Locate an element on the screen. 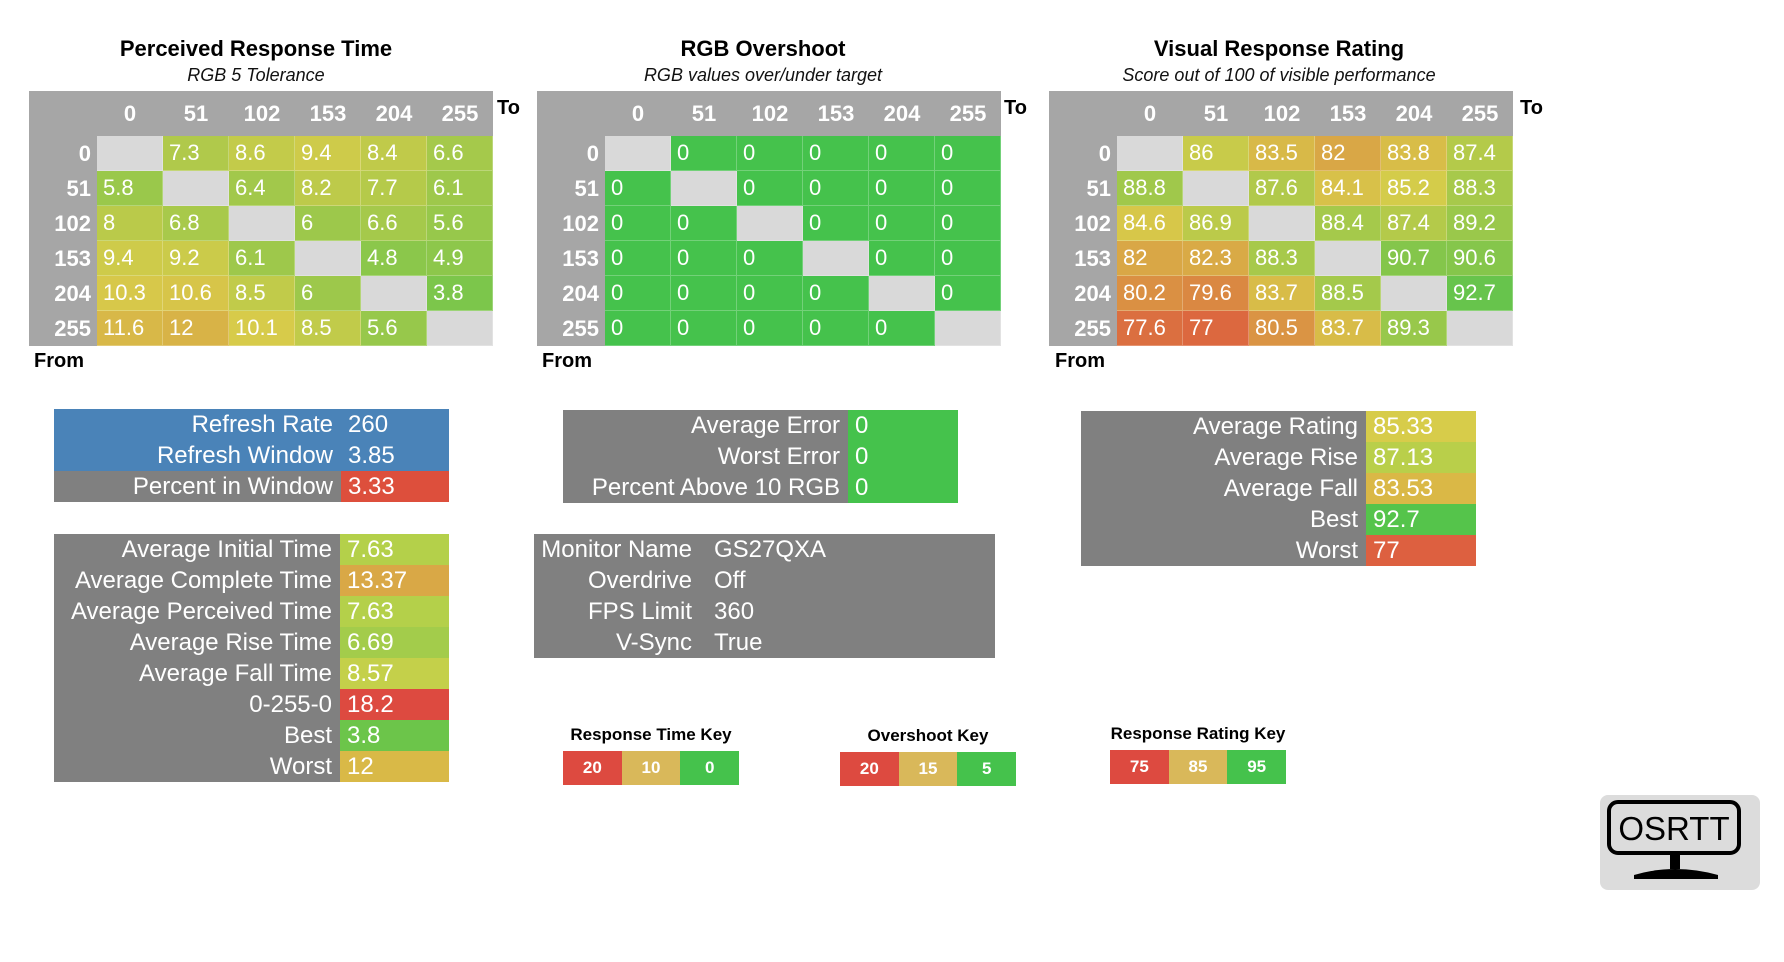 The height and width of the screenshot is (962, 1784). heatmap-cell: 3.8 is located at coordinates (460, 293).